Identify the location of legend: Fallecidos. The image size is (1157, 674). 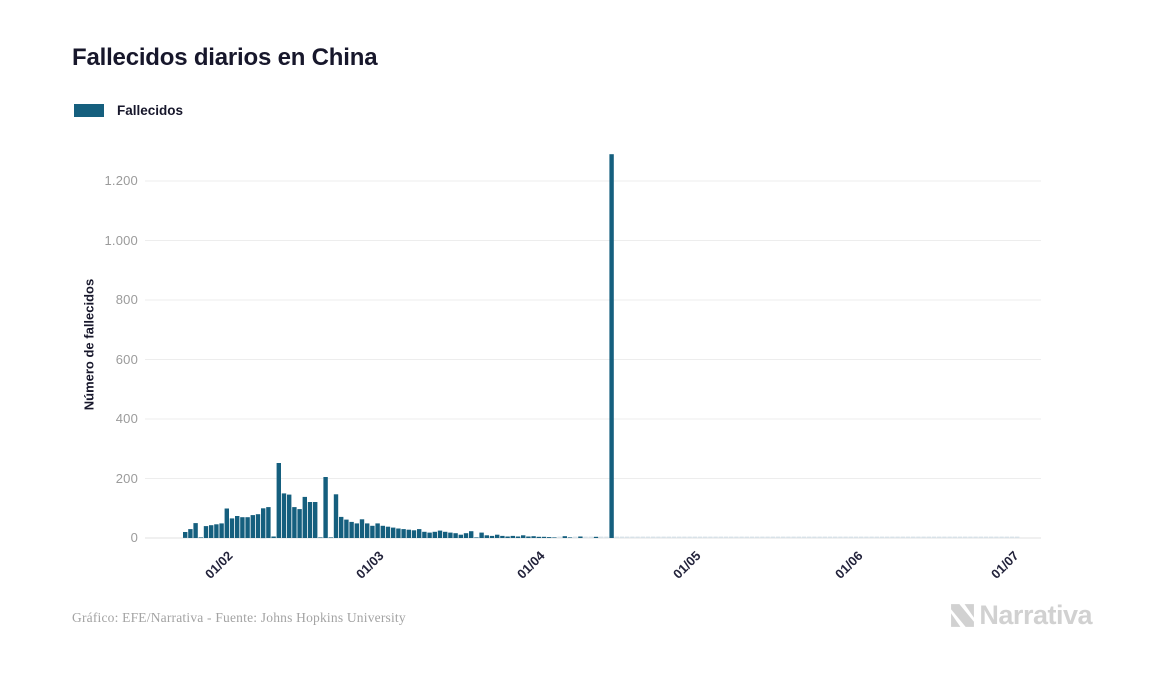
(128, 110).